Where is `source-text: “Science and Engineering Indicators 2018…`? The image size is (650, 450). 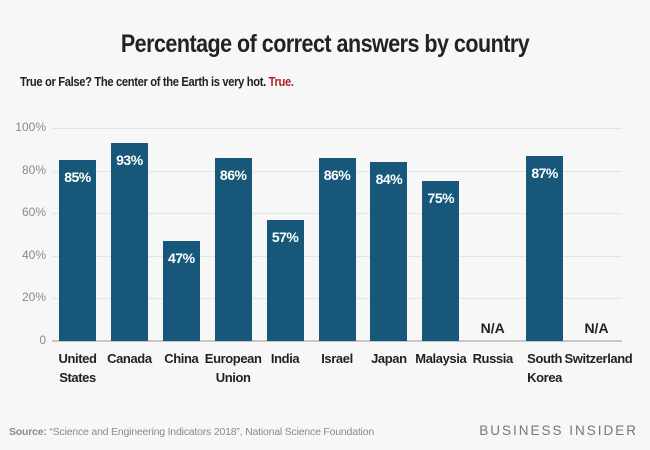 source-text: “Science and Engineering Indicators 2018… is located at coordinates (210, 432).